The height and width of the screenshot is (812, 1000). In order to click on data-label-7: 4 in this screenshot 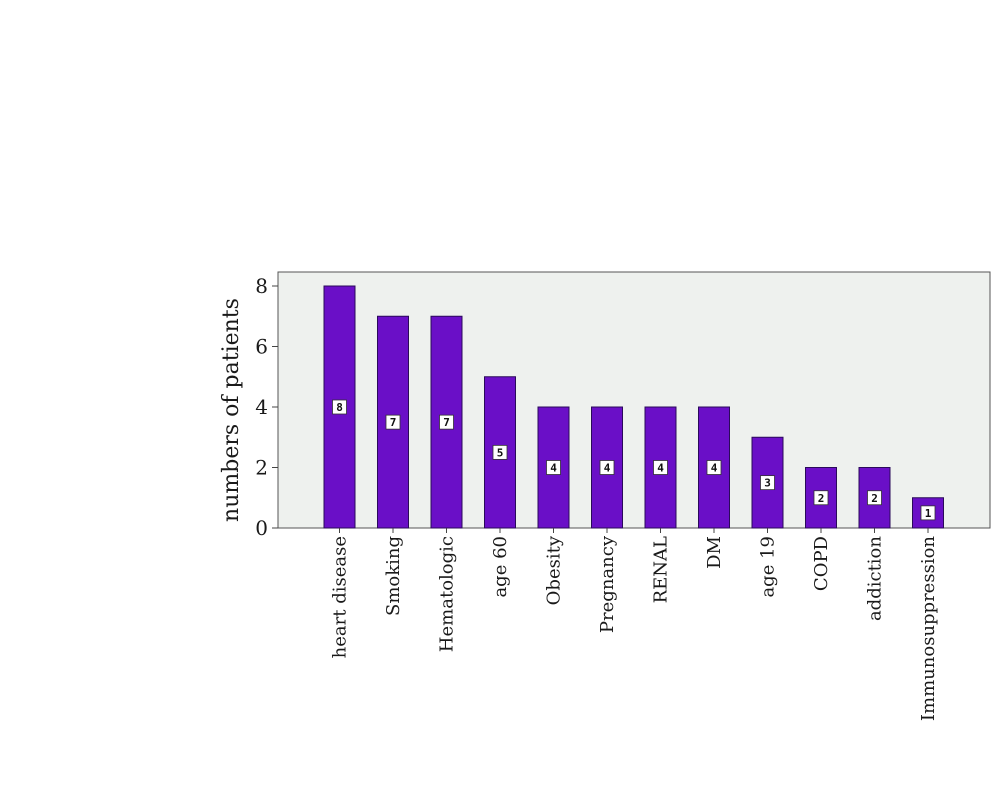, I will do `click(714, 468)`.